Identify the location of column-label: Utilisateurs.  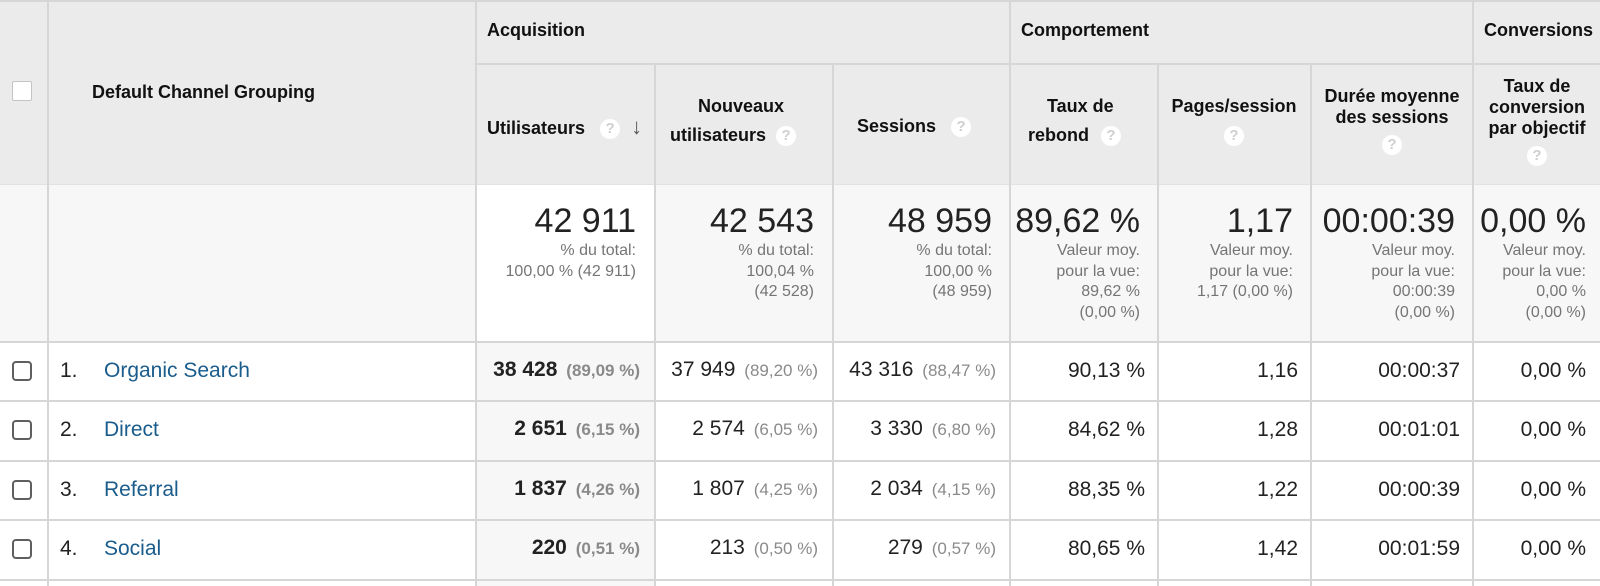
(536, 128).